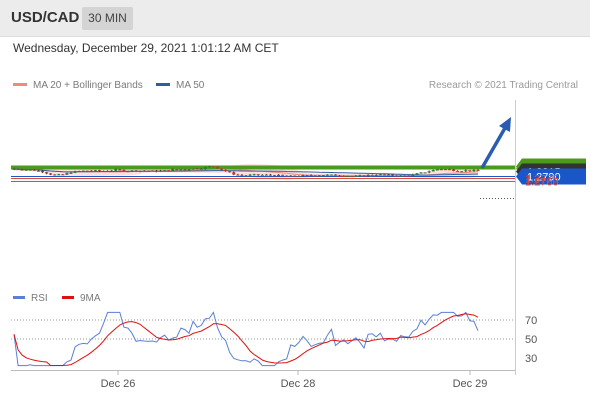 The width and height of the screenshot is (590, 400). Describe the element at coordinates (88, 85) in the screenshot. I see `ma20-label: MA 20 + Bollinger Bands` at that location.